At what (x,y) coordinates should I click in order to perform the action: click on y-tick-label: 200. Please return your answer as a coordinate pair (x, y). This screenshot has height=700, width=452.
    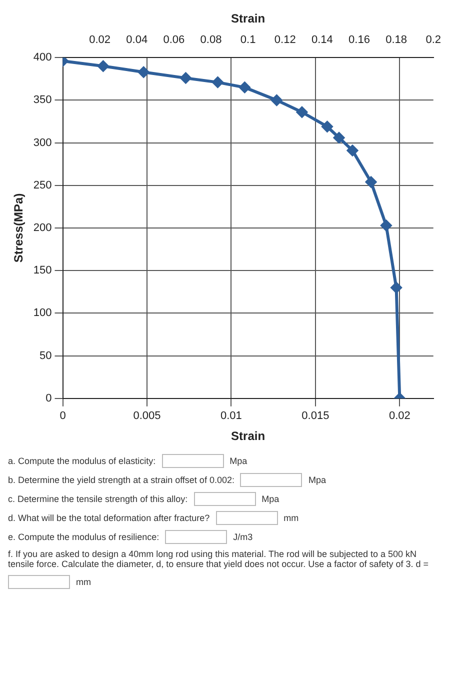
    Looking at the image, I should click on (42, 228).